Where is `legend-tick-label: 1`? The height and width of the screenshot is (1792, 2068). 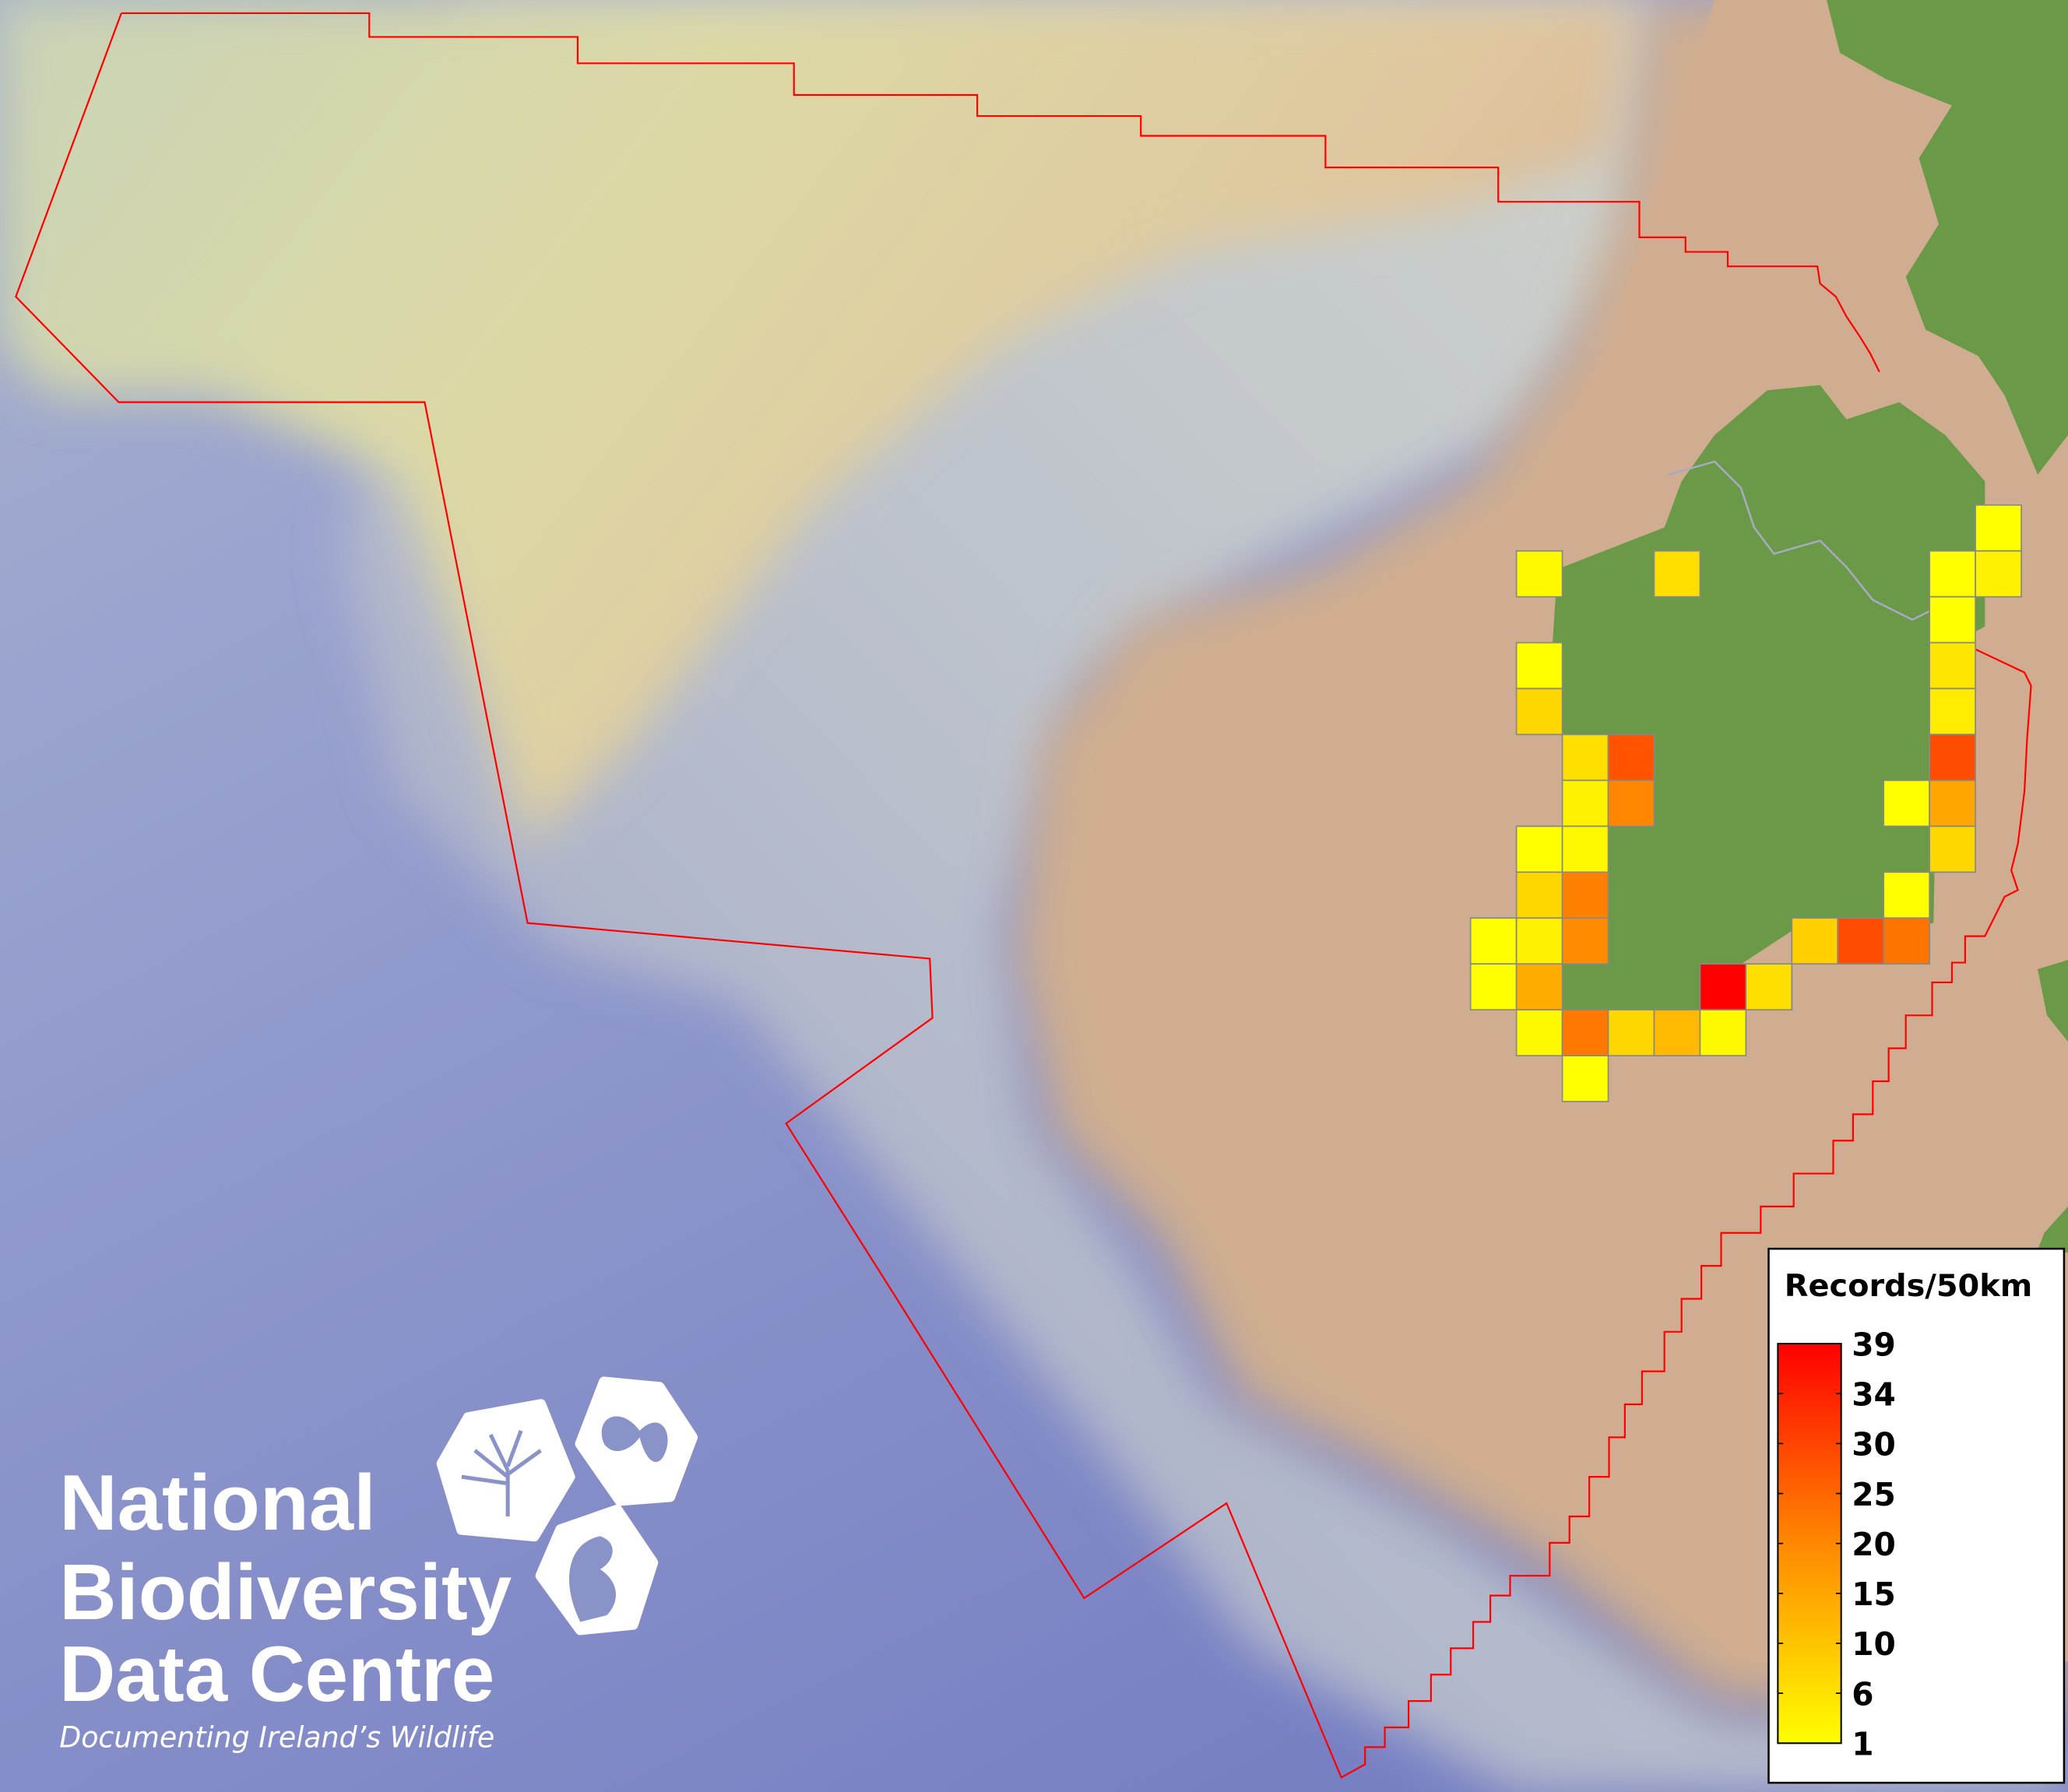 legend-tick-label: 1 is located at coordinates (1863, 1744).